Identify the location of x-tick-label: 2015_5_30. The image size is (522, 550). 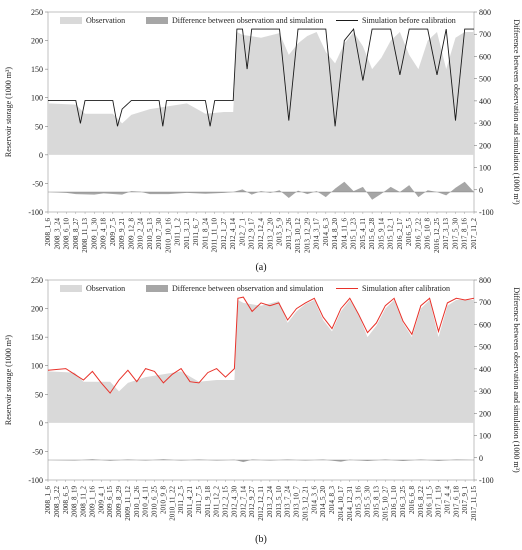
(368, 502).